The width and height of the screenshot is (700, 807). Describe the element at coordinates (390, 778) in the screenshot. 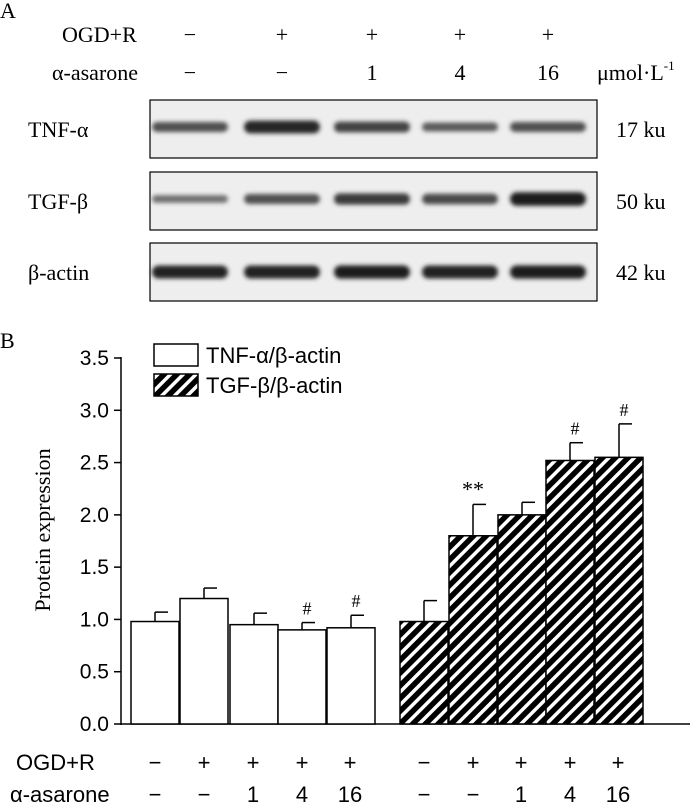

I see `x-axis-condition-labels: − + + + + − + + + + − − 1 4 16 − − 1 4 16` at that location.